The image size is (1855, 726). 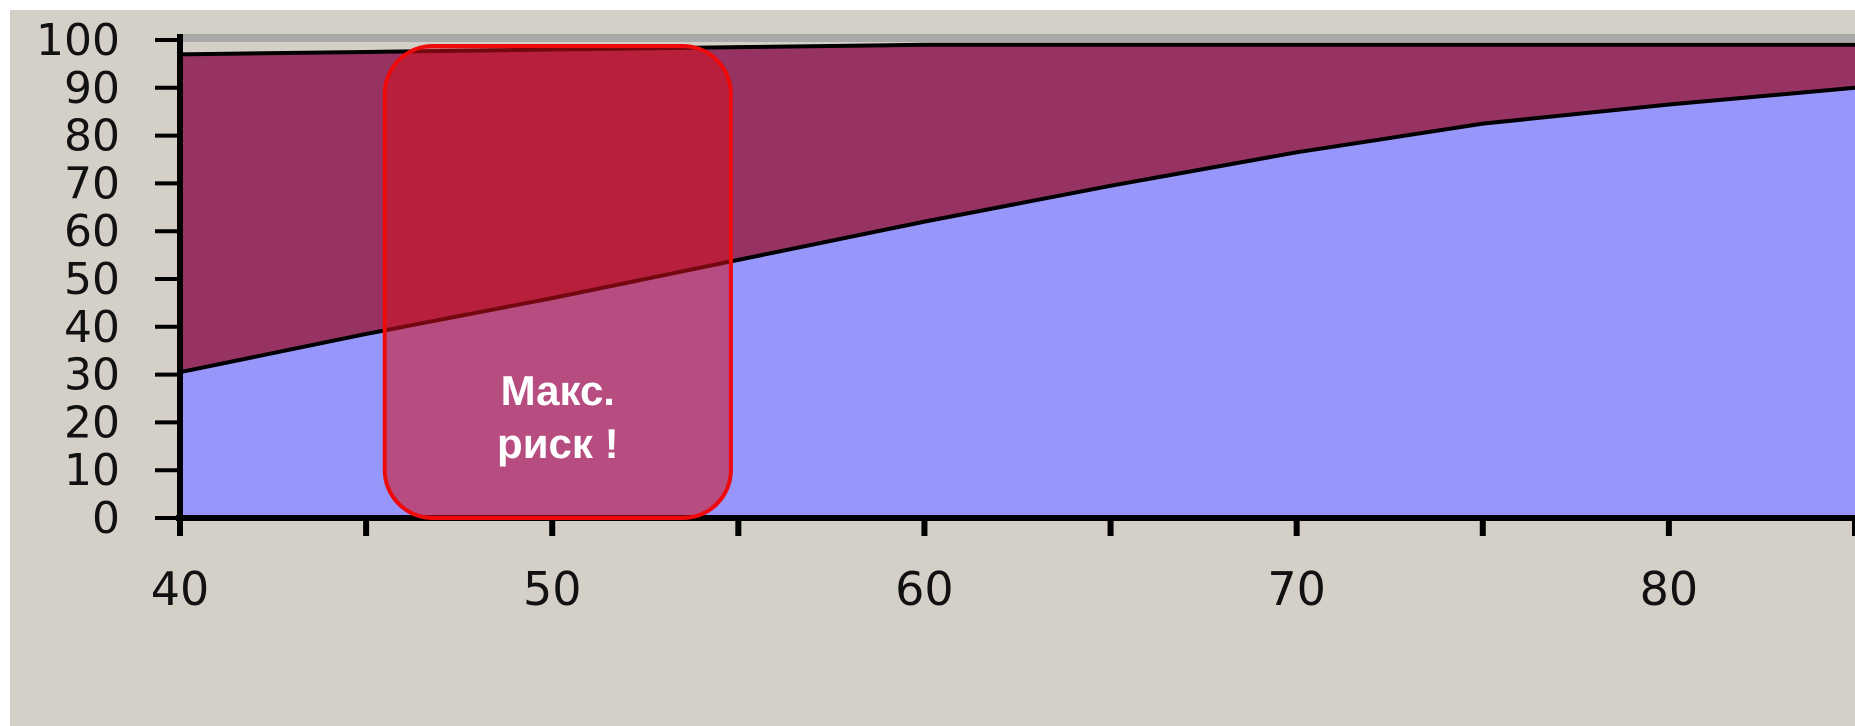 I want to click on x-tick-label-70: 70, so click(x=1296, y=589).